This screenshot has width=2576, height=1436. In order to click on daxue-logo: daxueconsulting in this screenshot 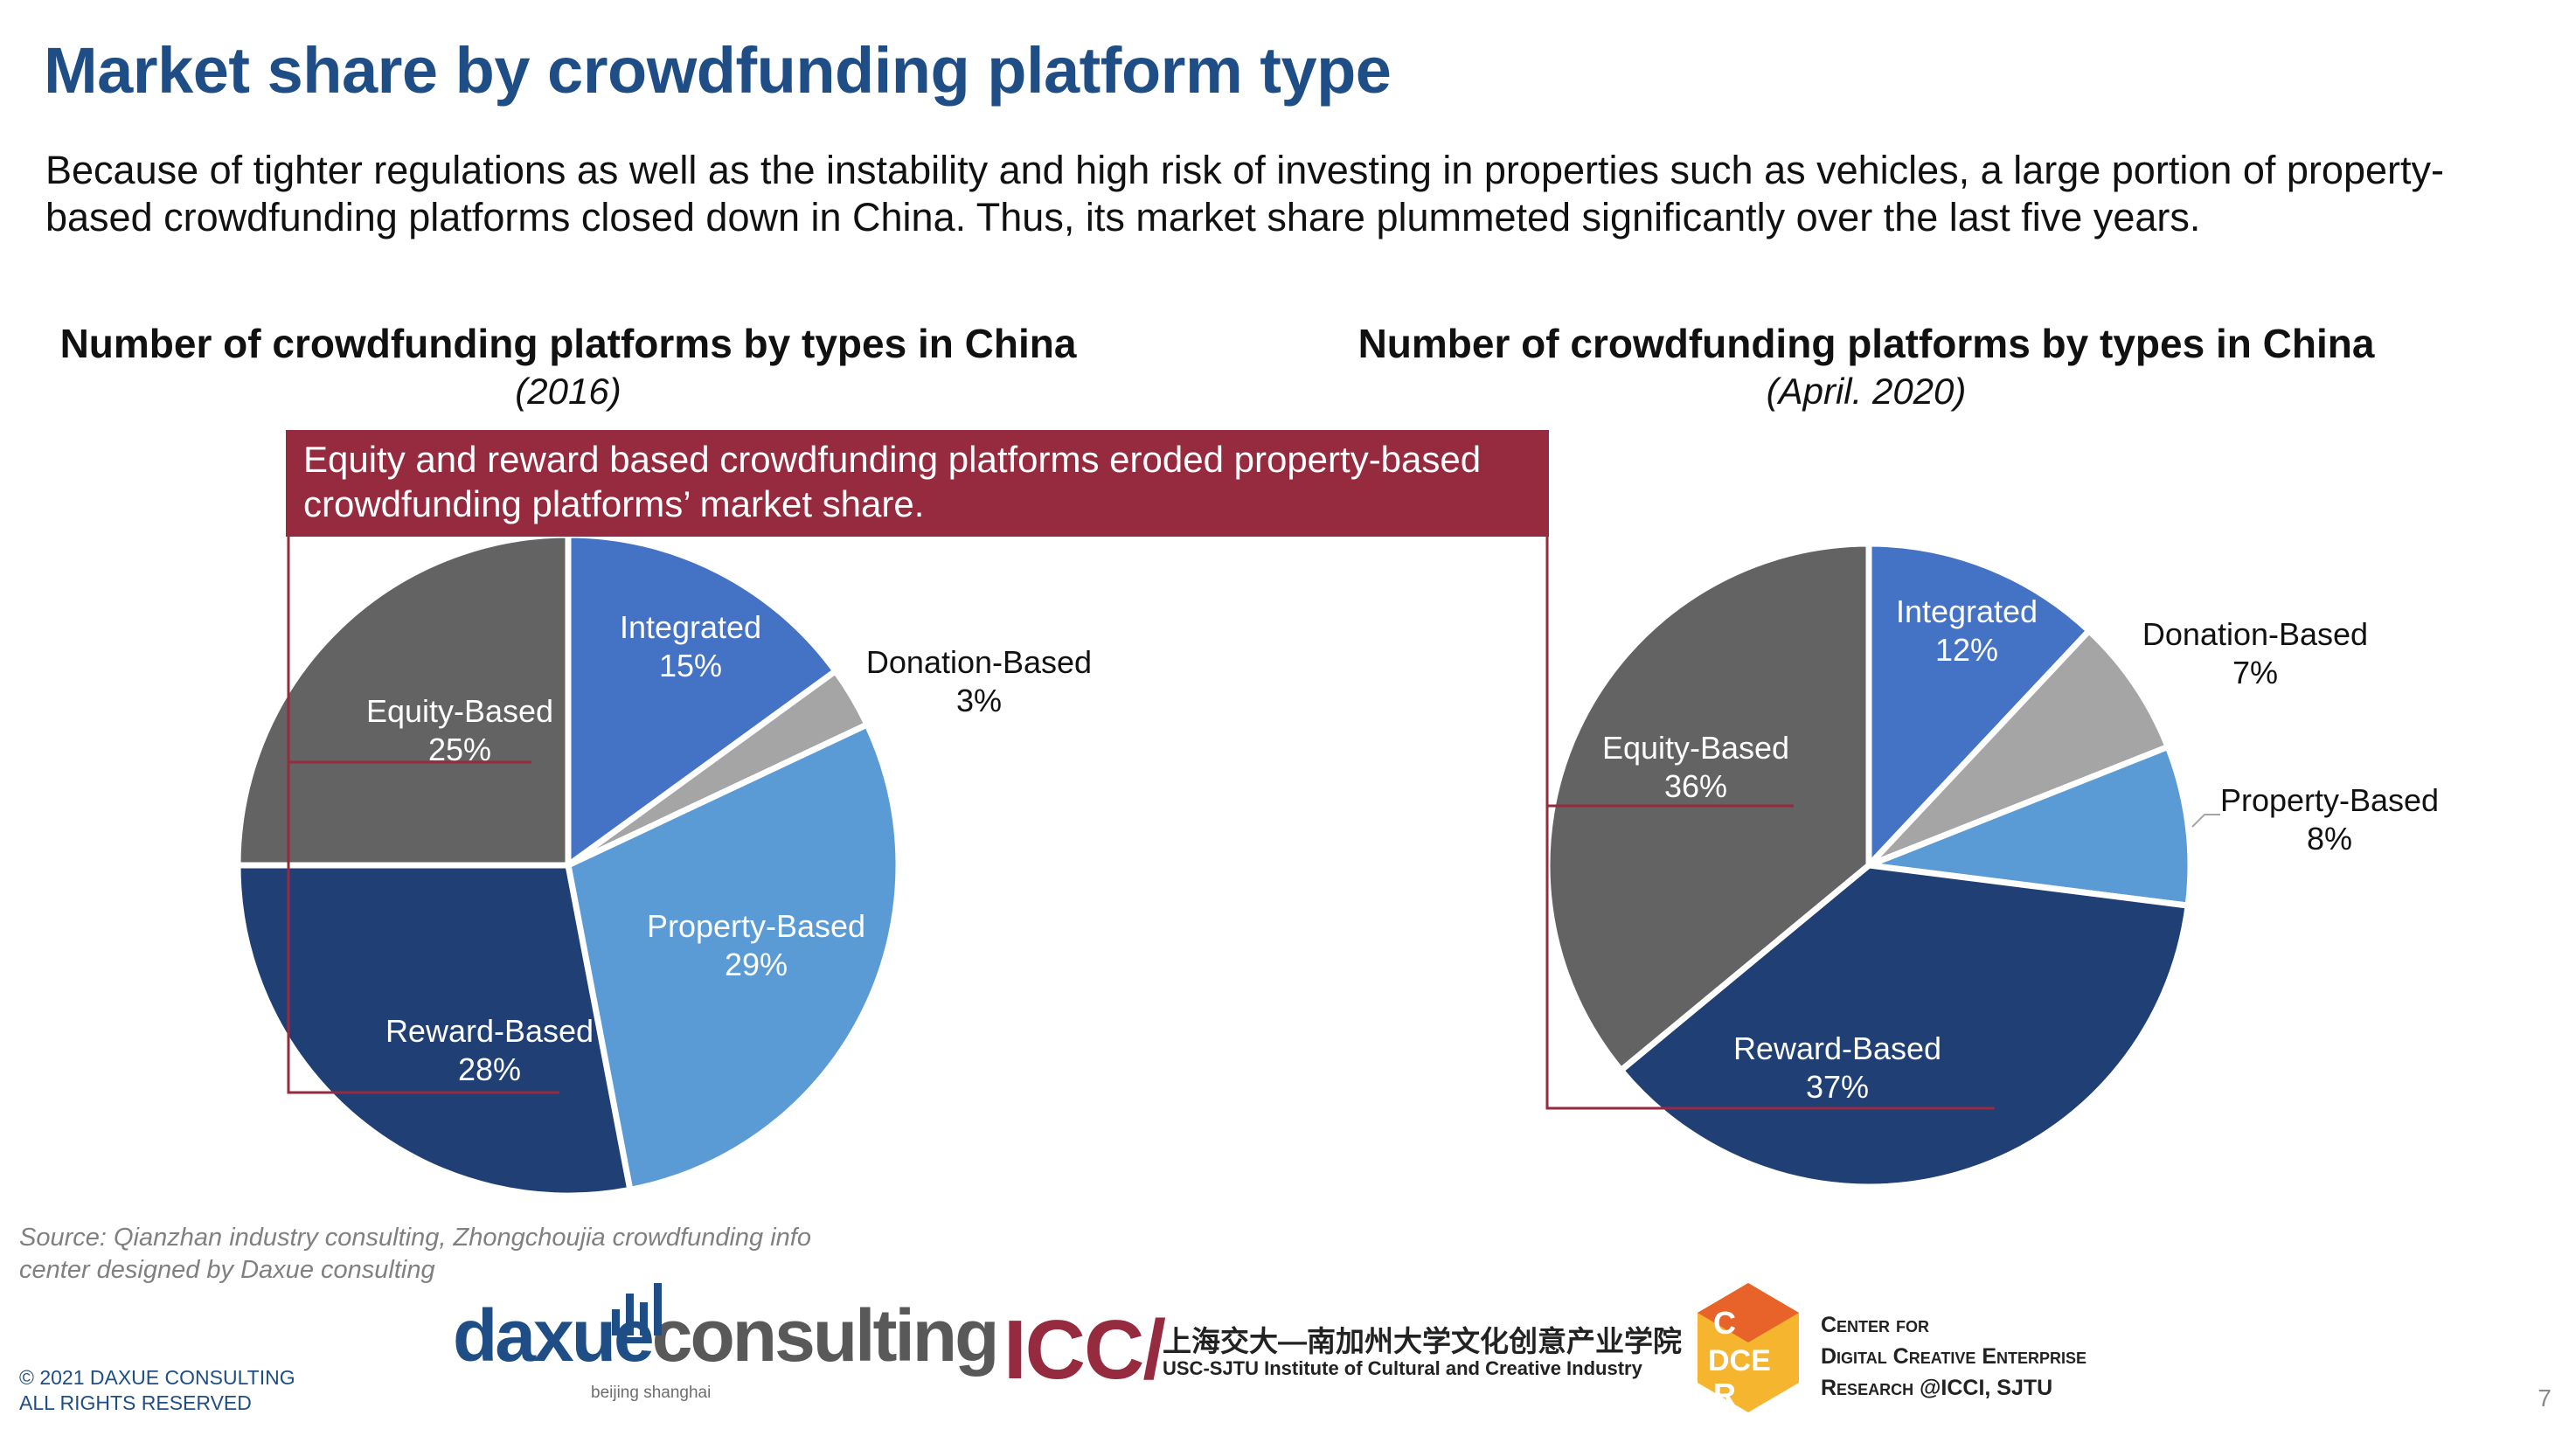, I will do `click(726, 1330)`.